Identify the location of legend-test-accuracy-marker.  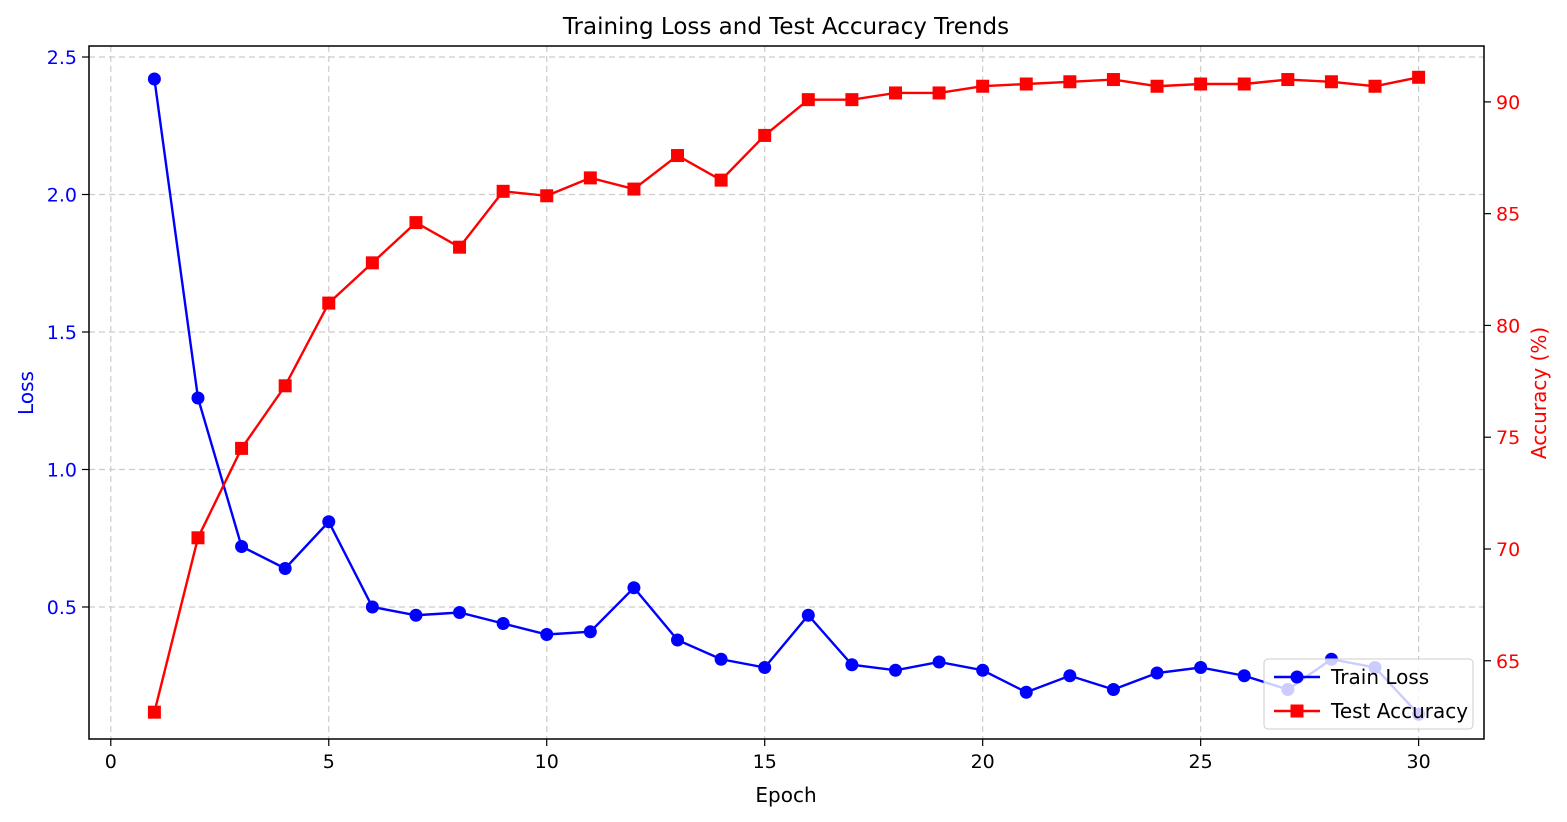
(1297, 711).